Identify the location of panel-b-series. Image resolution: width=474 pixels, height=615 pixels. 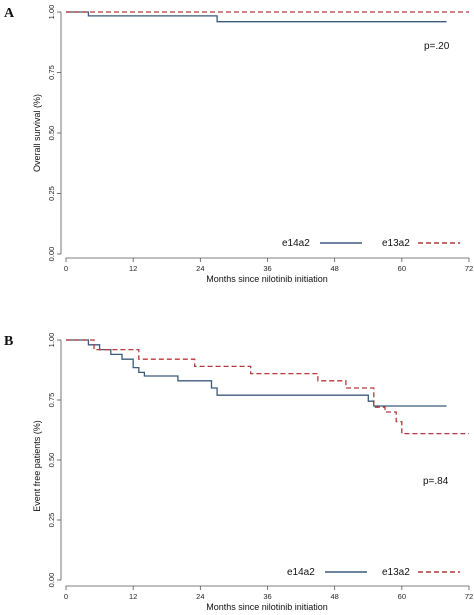
(267, 387).